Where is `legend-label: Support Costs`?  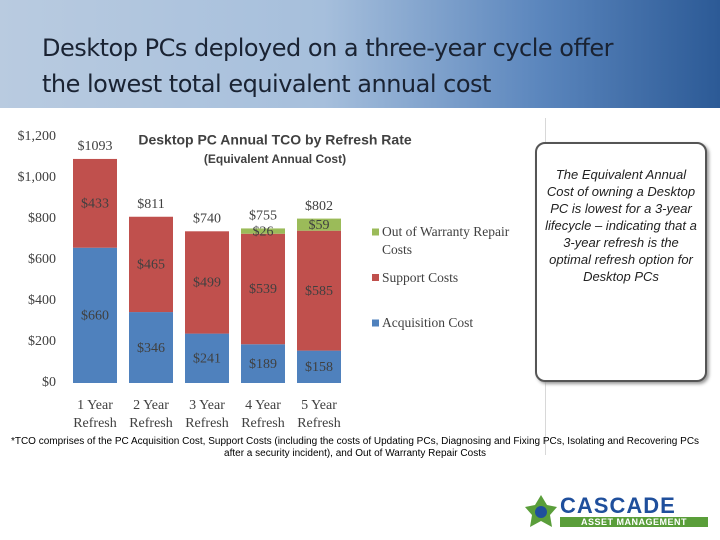
legend-label: Support Costs is located at coordinates (420, 277).